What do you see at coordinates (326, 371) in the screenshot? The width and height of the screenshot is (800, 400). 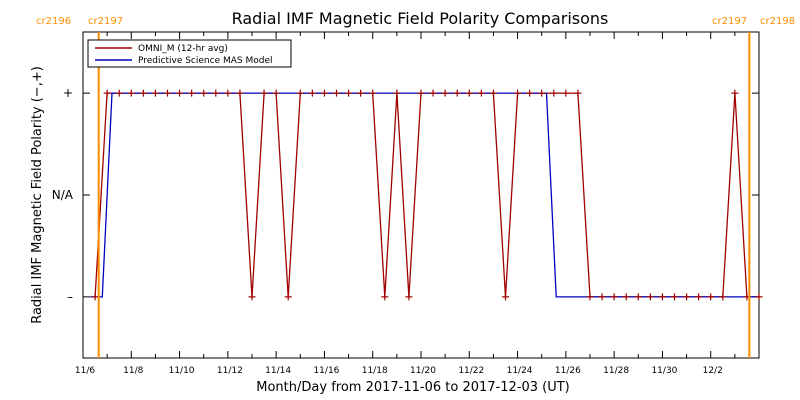 I see `x-tick-label: 11/16` at bounding box center [326, 371].